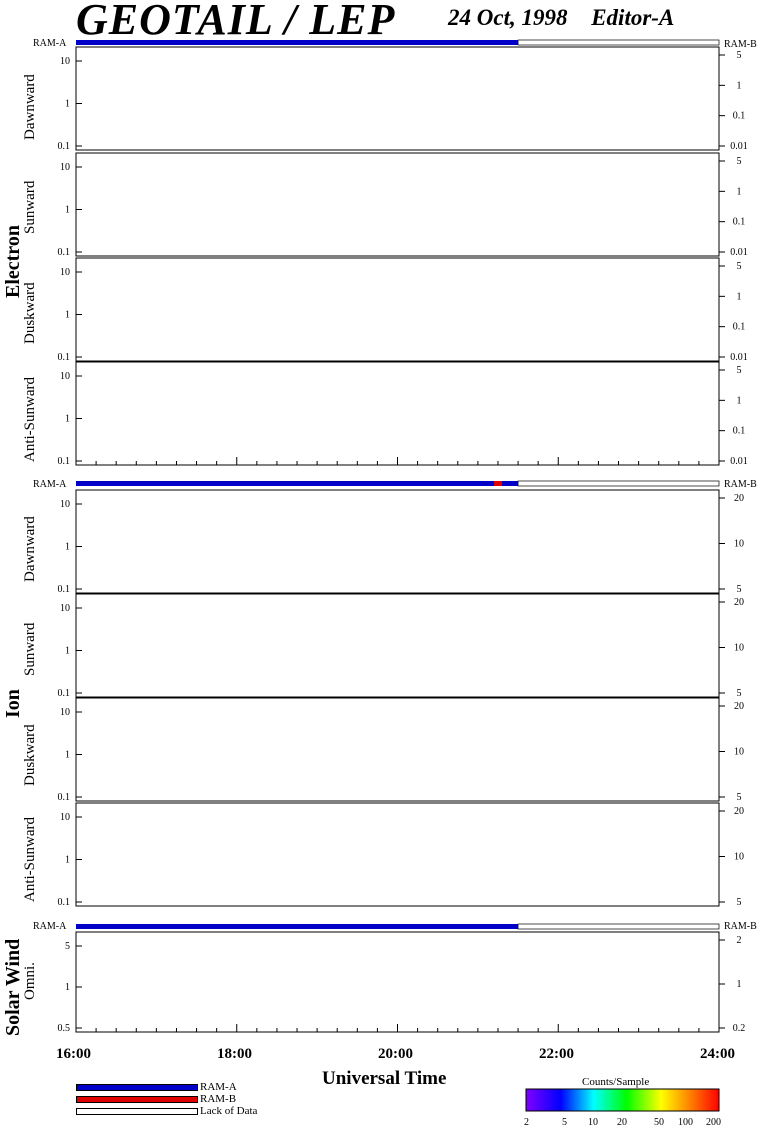  What do you see at coordinates (507, 17) in the screenshot?
I see `date-label: 24 Oct, 1998` at bounding box center [507, 17].